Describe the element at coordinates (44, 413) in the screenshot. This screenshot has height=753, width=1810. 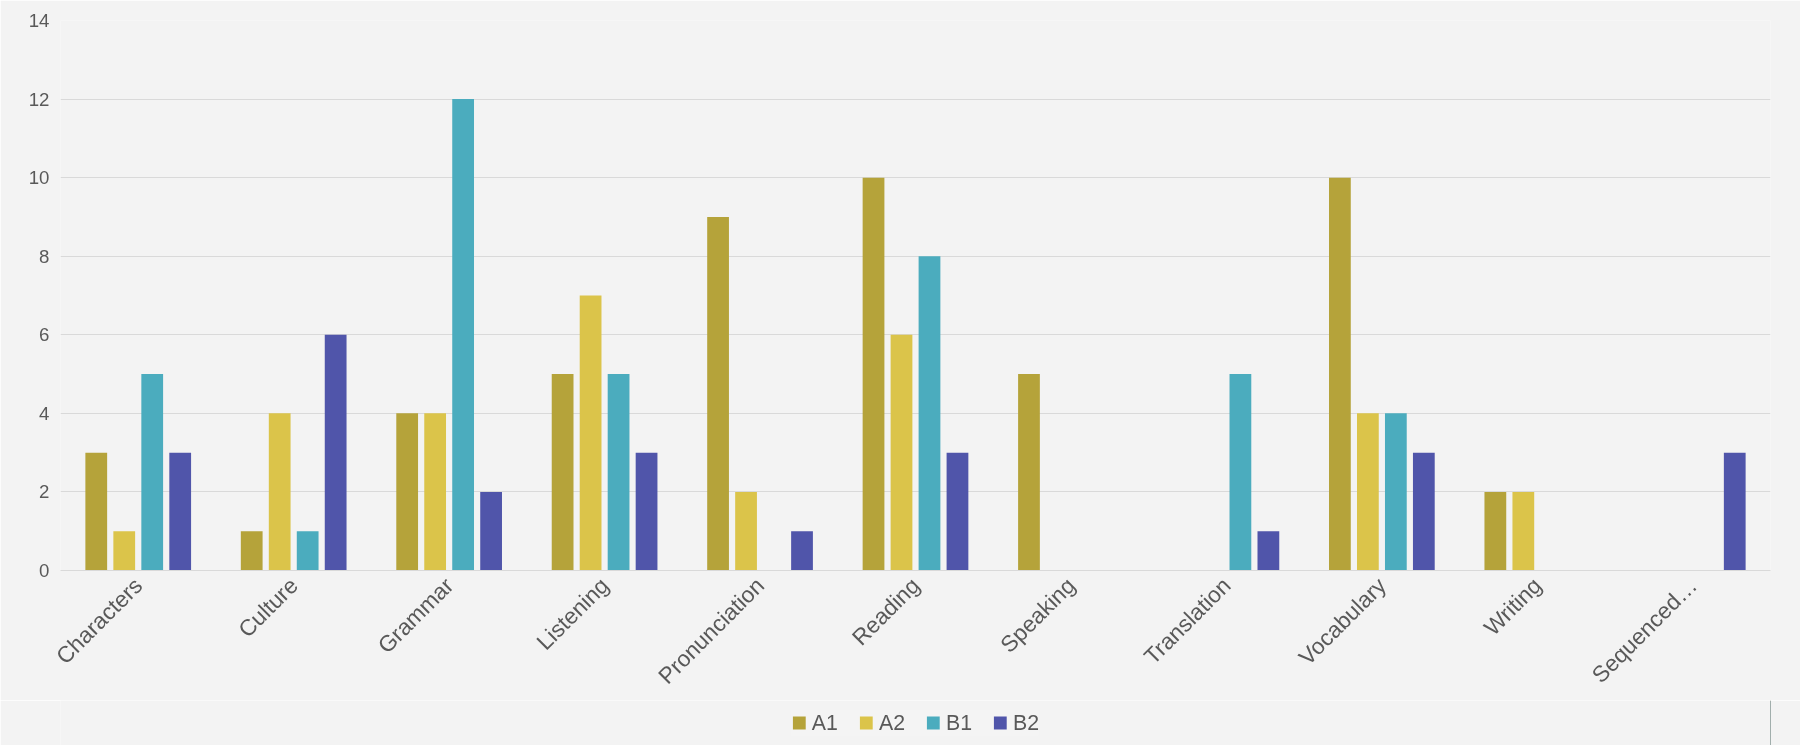
I see `y-tick-label: 4` at that location.